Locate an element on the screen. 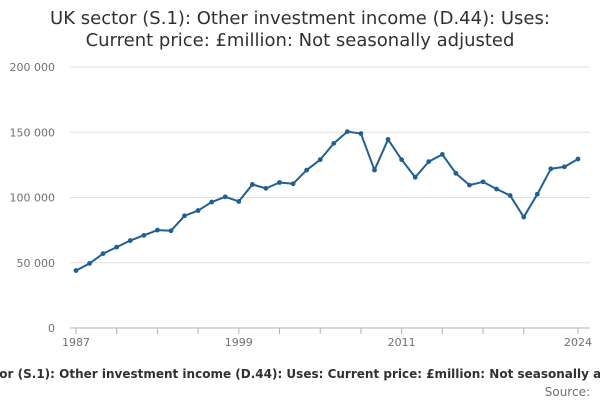 The image size is (600, 400). data-point-1994 is located at coordinates (171, 231).